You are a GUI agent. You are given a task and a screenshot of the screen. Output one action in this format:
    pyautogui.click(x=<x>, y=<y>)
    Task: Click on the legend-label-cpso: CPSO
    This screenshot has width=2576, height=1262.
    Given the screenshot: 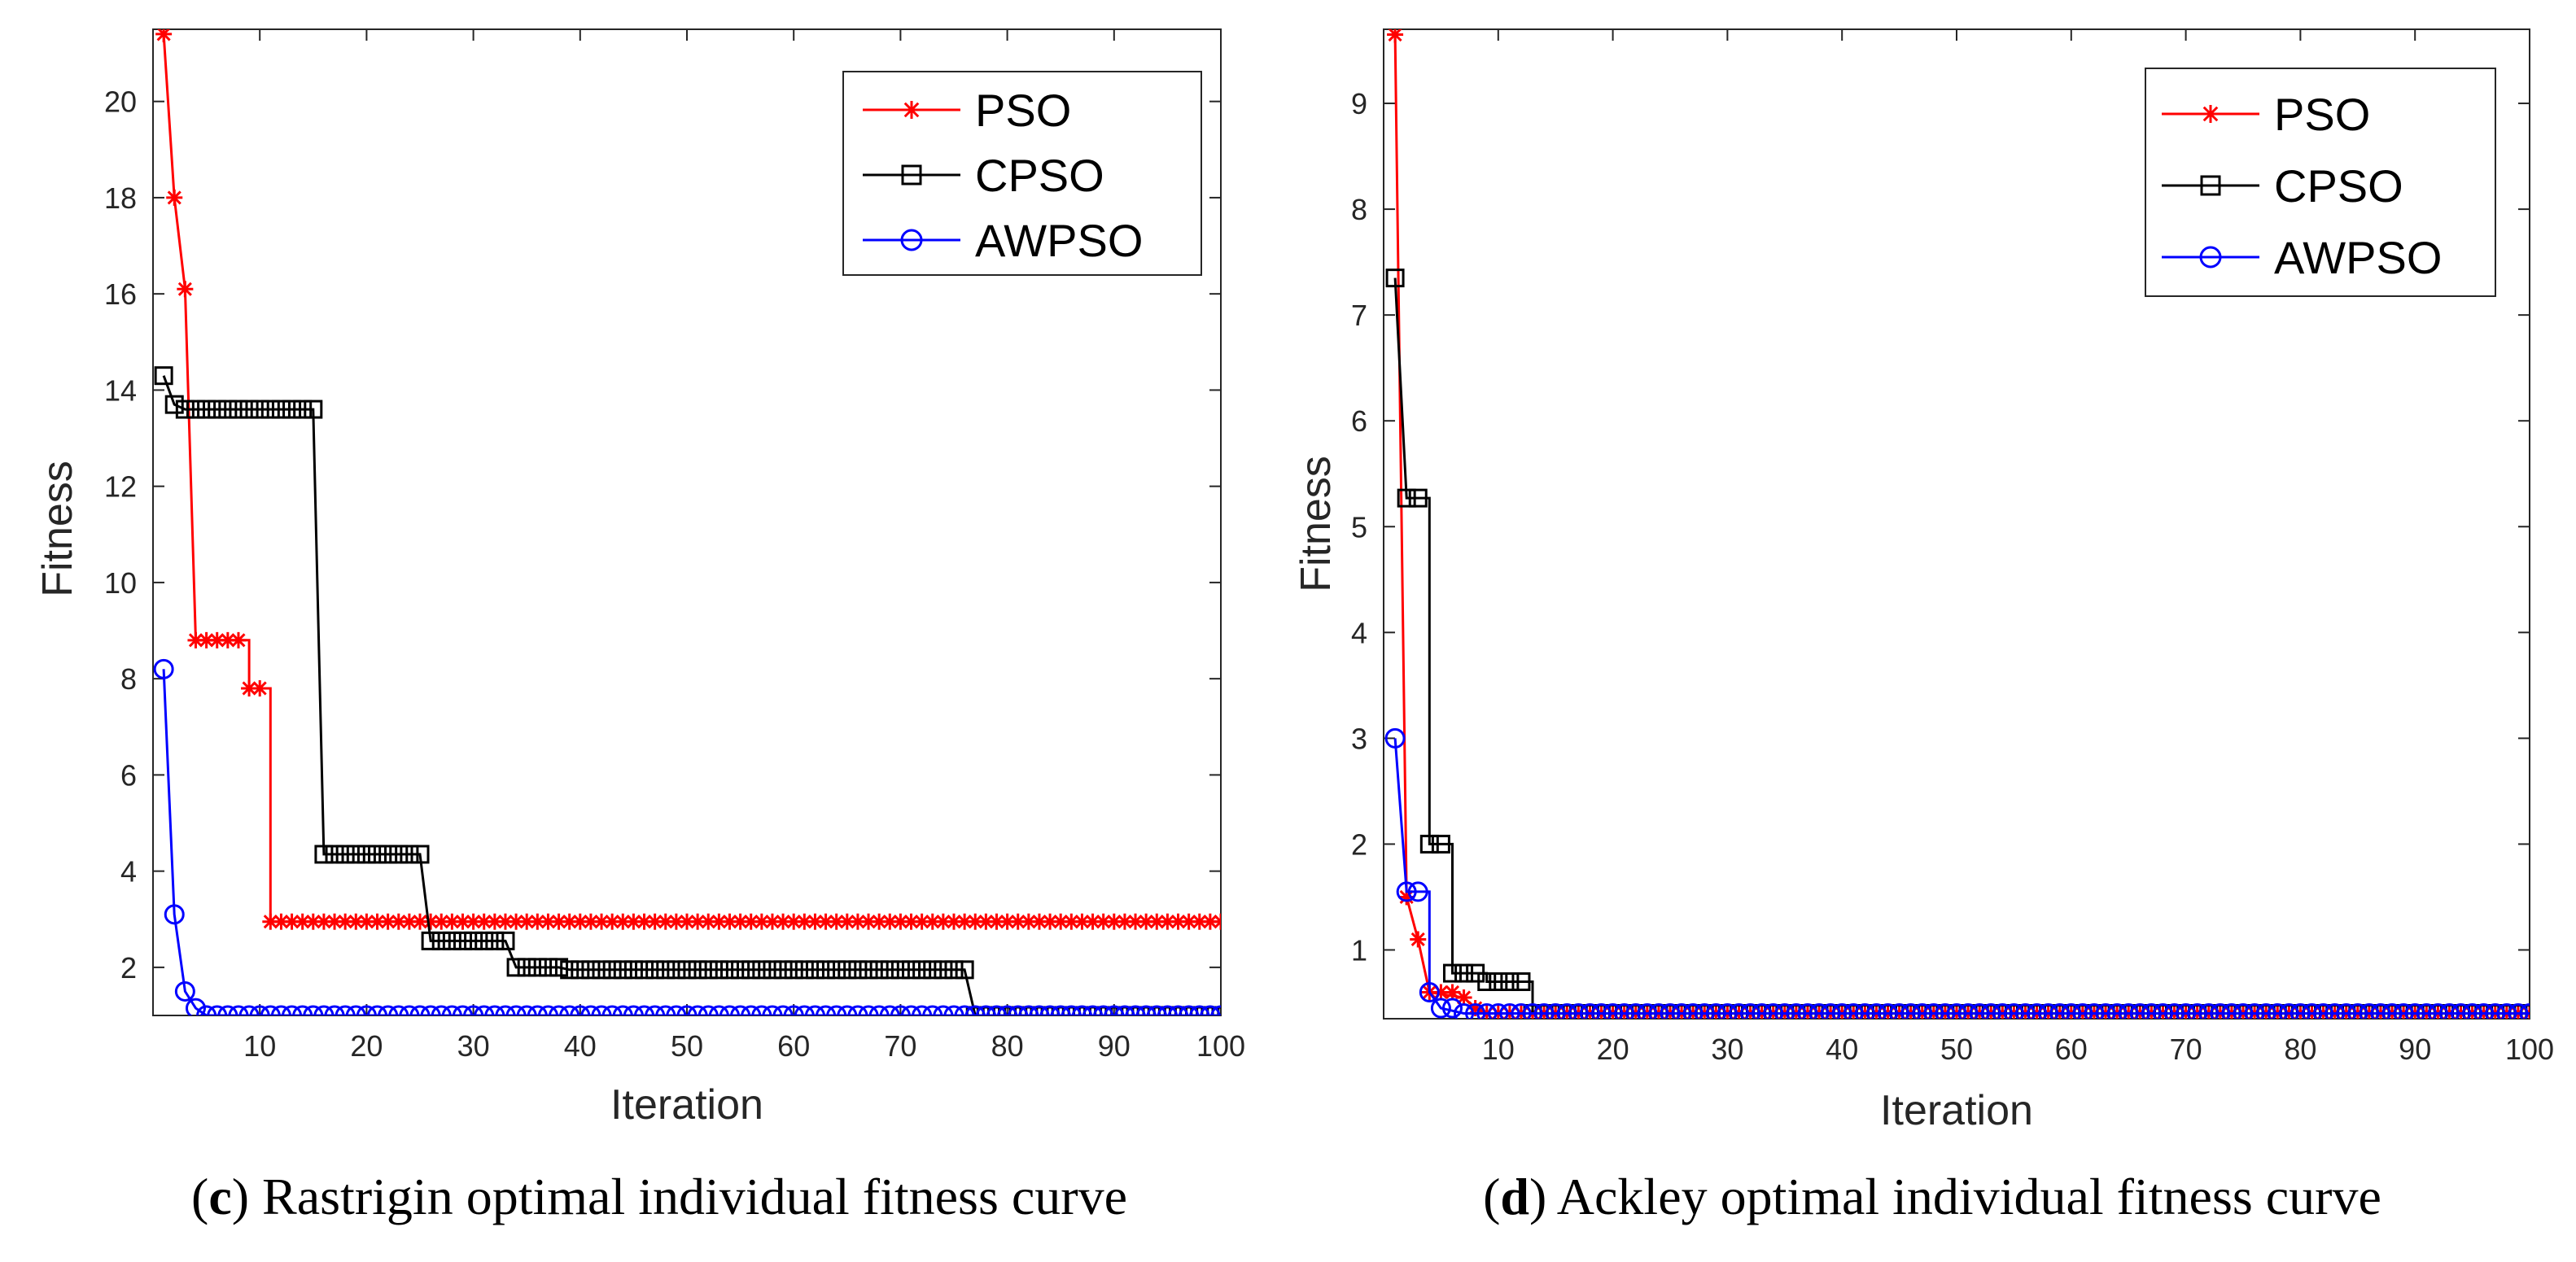 What is the action you would take?
    pyautogui.click(x=2338, y=186)
    